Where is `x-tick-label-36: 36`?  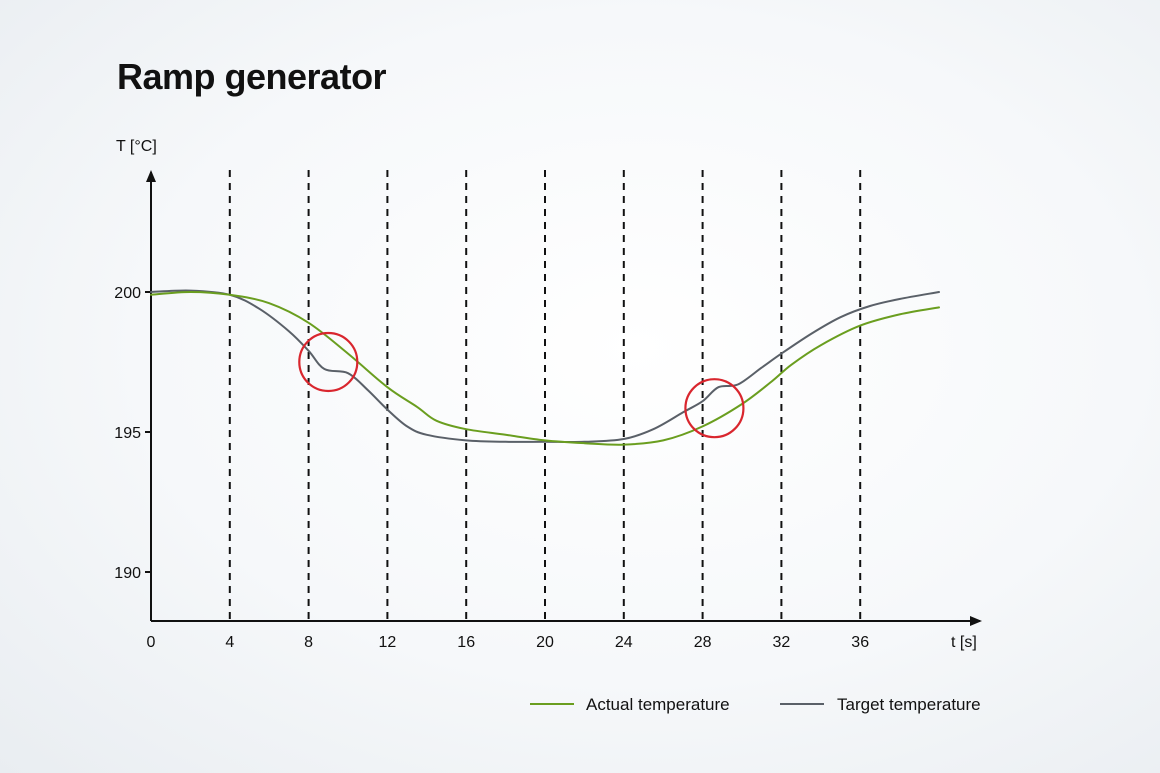
x-tick-label-36: 36 is located at coordinates (860, 642).